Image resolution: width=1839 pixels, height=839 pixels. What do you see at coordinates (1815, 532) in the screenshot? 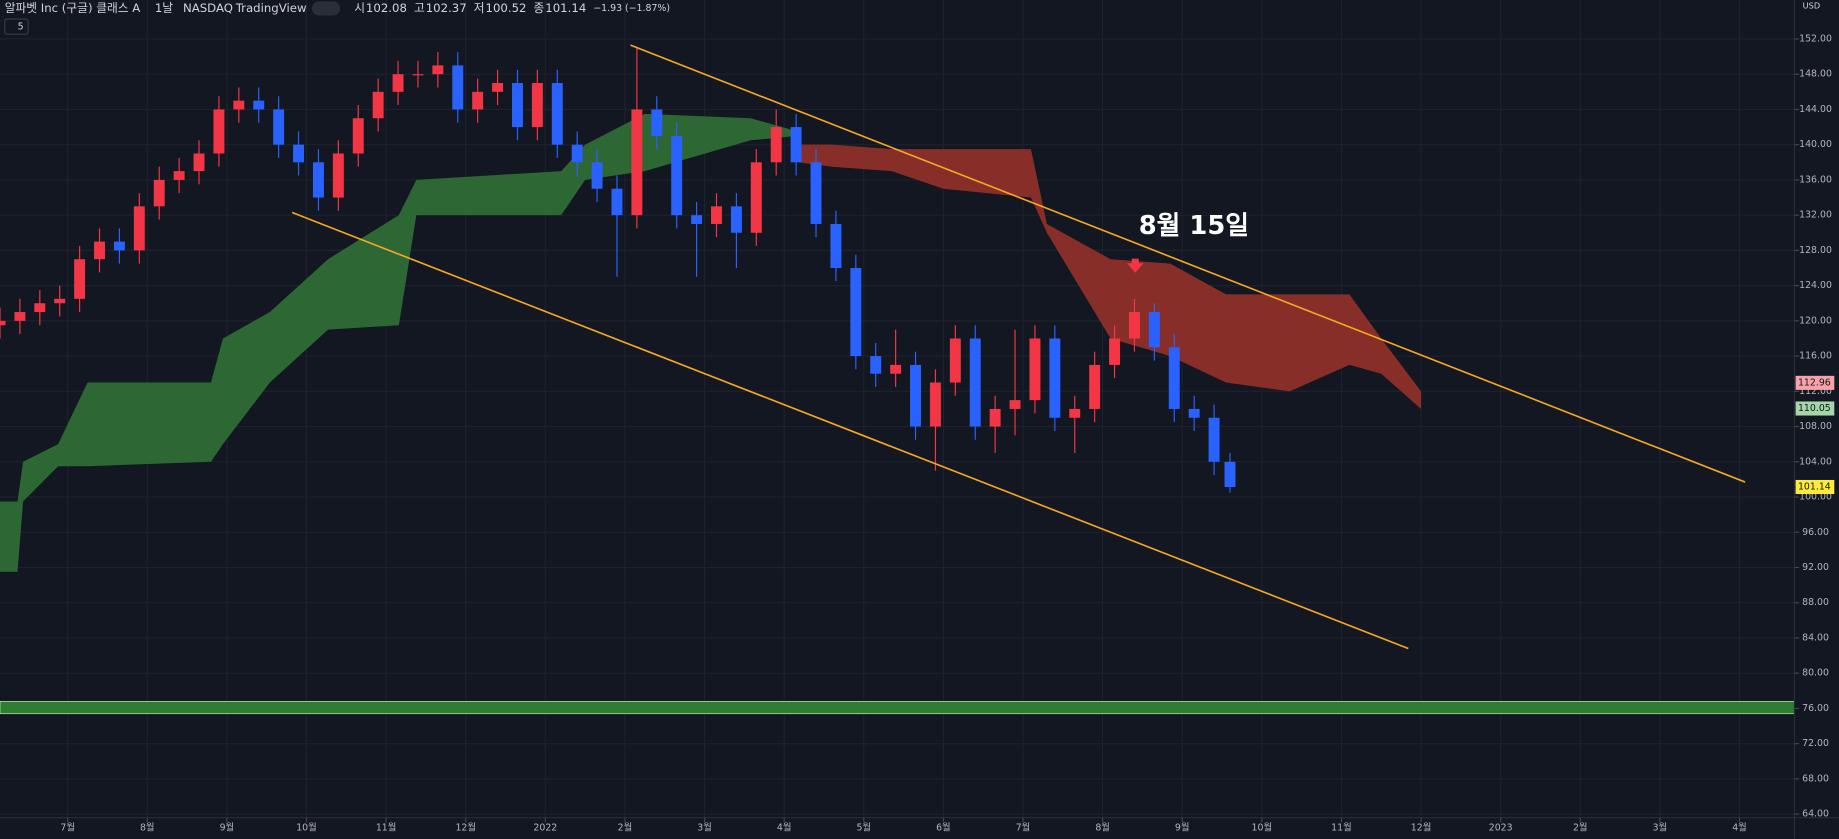
I see `y-tick-label: 96.00` at bounding box center [1815, 532].